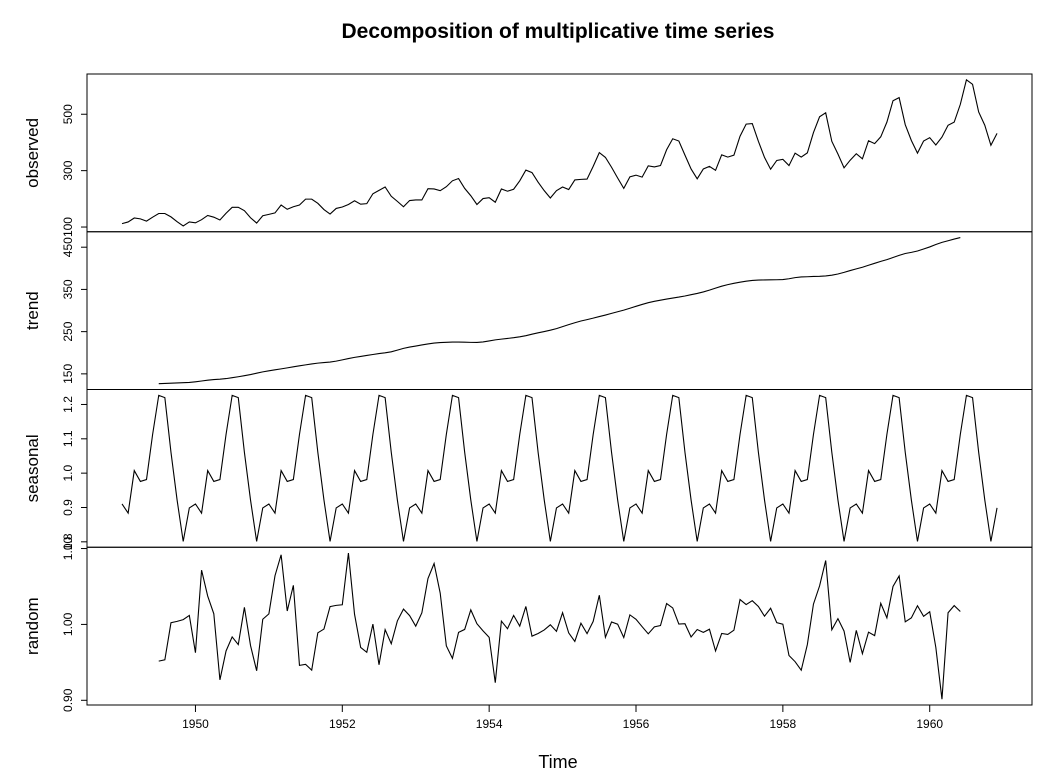 The image size is (1039, 780). I want to click on y-tick-label: 0.9, so click(68, 507).